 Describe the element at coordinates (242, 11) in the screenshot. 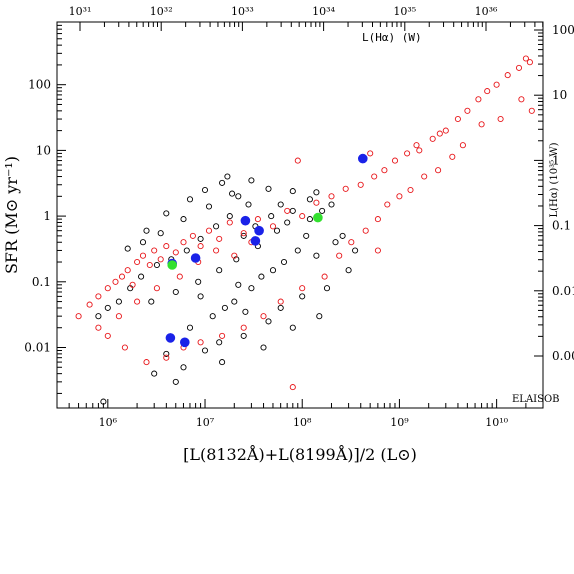

I see `top-tick-label: 10³³` at that location.